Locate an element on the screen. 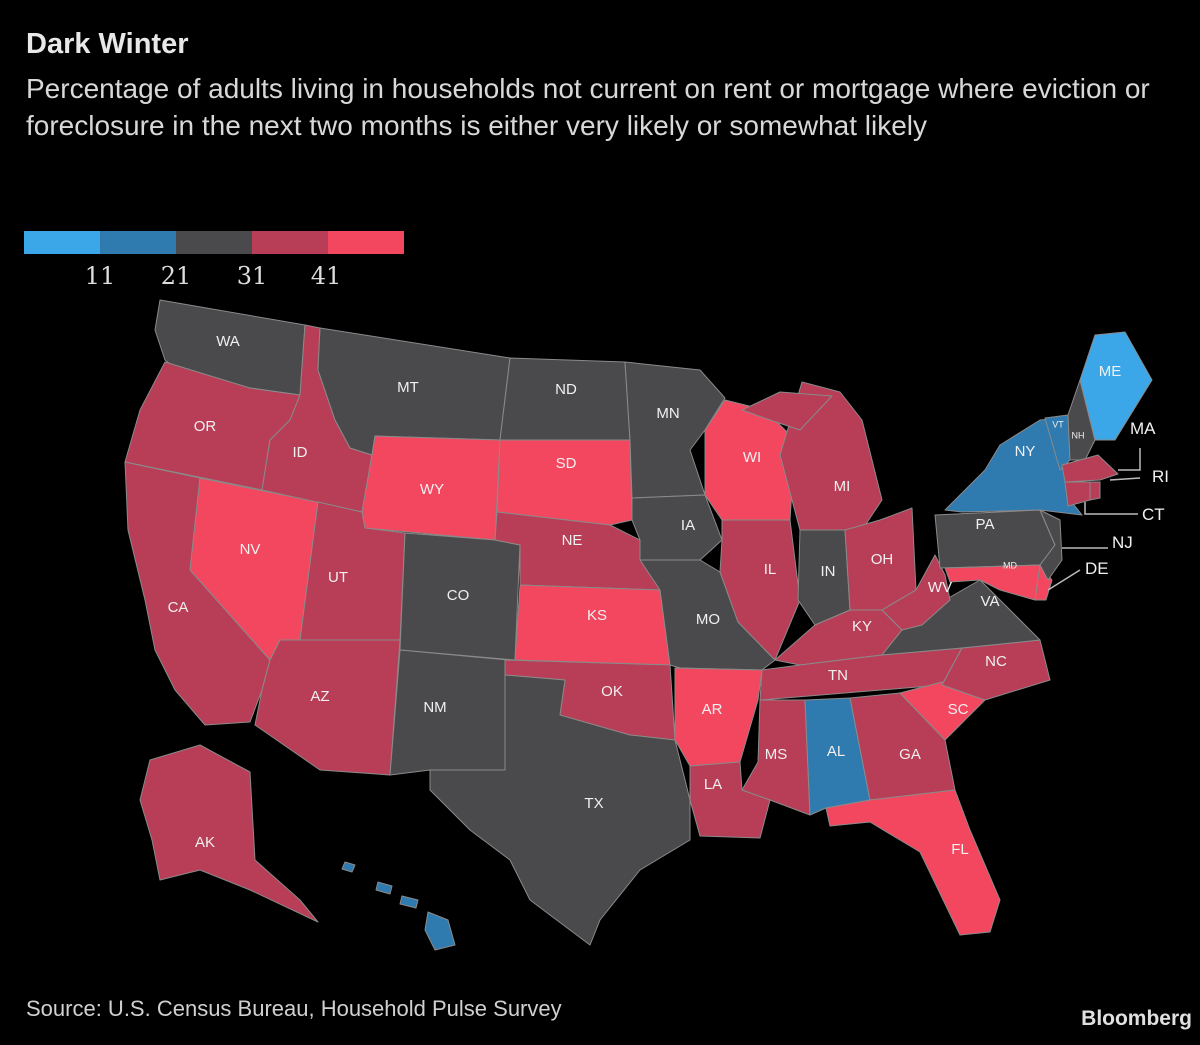  state-ma is located at coordinates (1090, 468).